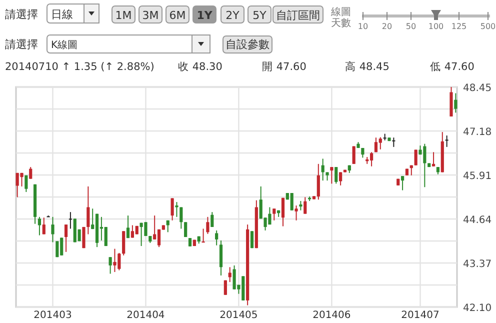 This screenshot has width=496, height=323. What do you see at coordinates (259, 15) in the screenshot?
I see `text: 5Y` at bounding box center [259, 15].